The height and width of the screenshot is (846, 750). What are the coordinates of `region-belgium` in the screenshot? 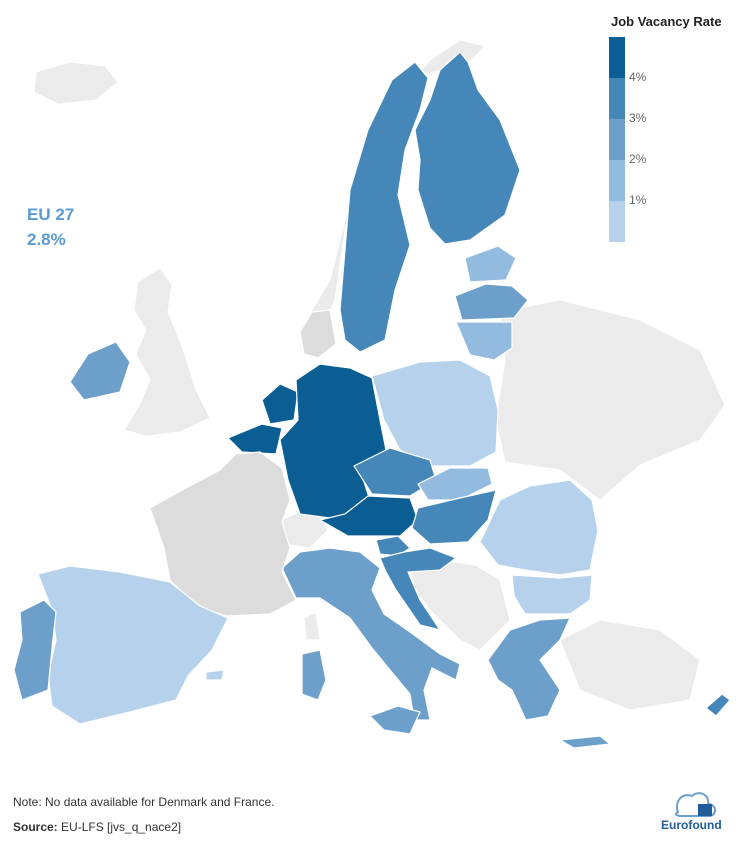 It's located at (254, 439).